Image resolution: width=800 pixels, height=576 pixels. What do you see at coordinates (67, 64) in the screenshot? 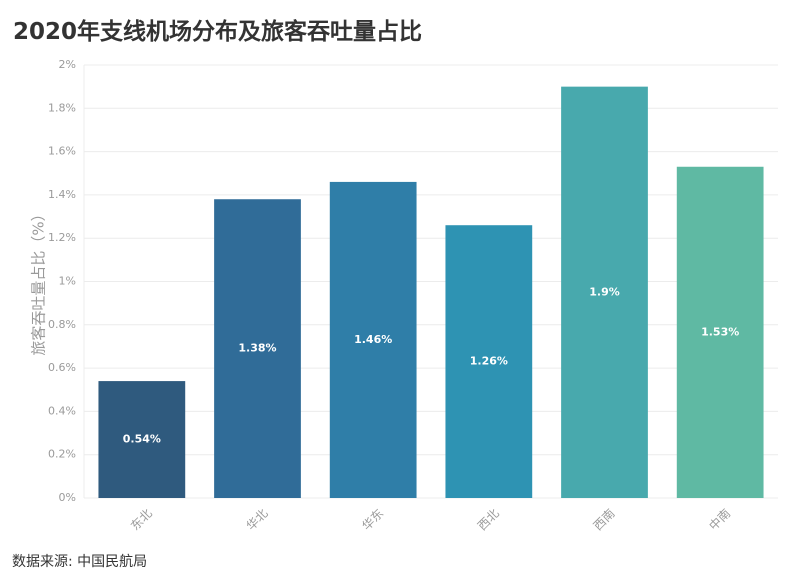
I see `y-tick-label: 2%` at bounding box center [67, 64].